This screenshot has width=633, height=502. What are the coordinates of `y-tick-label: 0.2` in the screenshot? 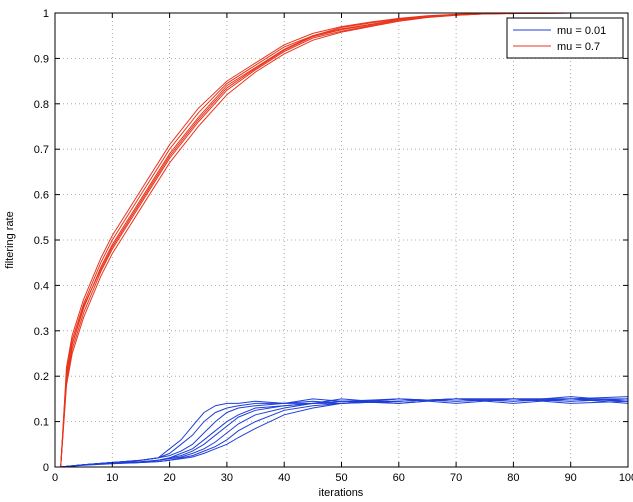 It's located at (41, 377).